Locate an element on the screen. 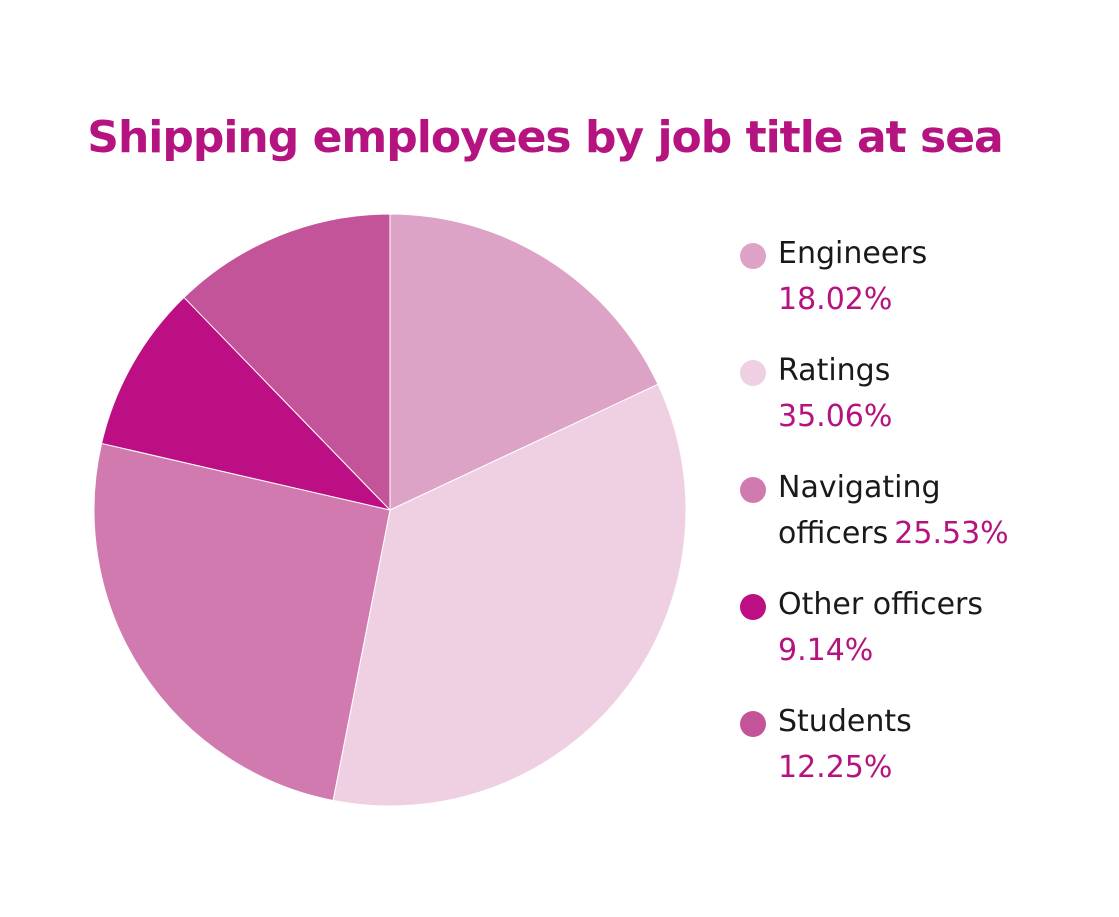  legend-item-ratings: Ratings 35.06% is located at coordinates (925, 407).